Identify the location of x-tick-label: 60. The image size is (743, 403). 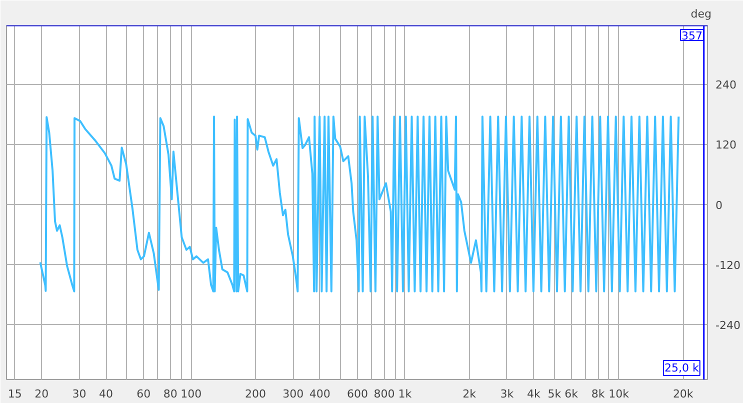
(143, 394).